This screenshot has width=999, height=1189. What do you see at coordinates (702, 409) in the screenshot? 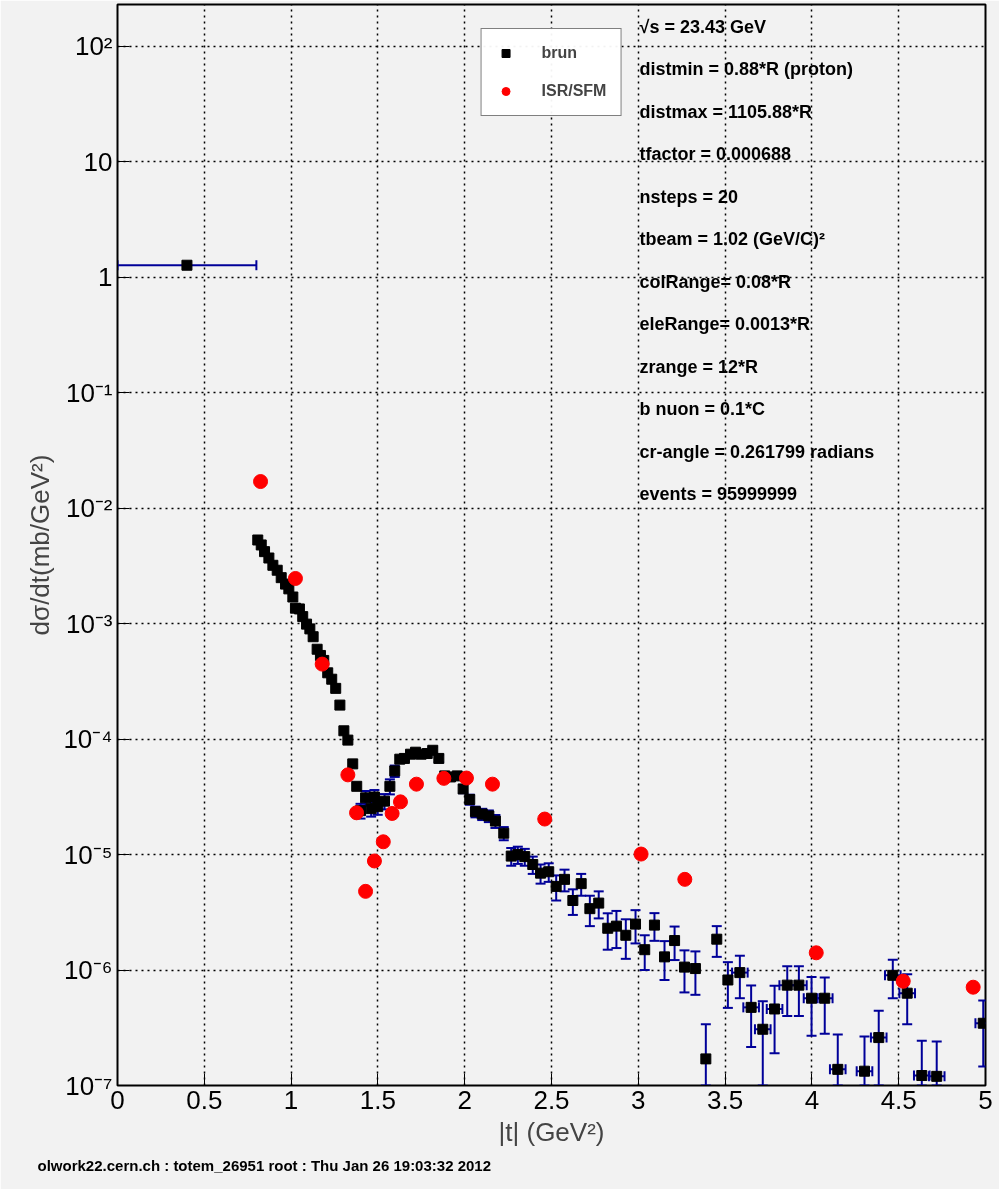
I see `annotation: b nuon = 0.1*C` at bounding box center [702, 409].